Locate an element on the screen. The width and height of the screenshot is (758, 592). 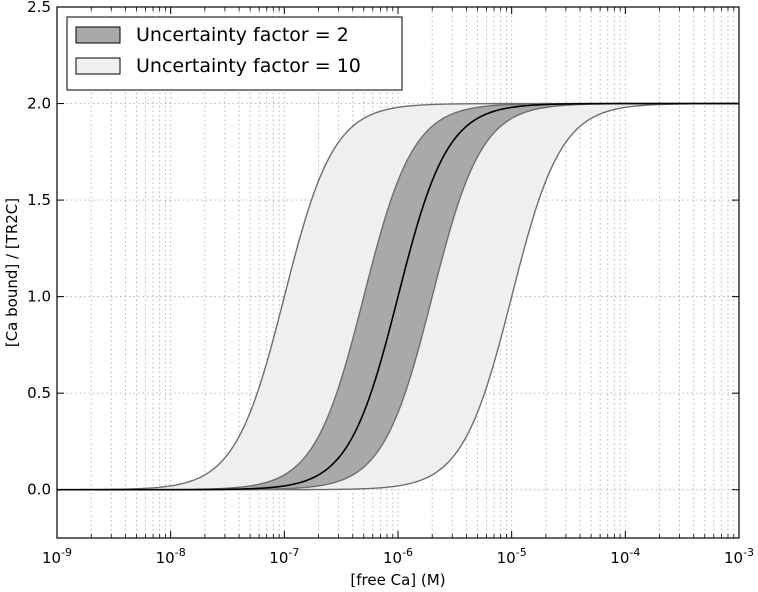
y-tick-label: 1.5 is located at coordinates (39, 200).